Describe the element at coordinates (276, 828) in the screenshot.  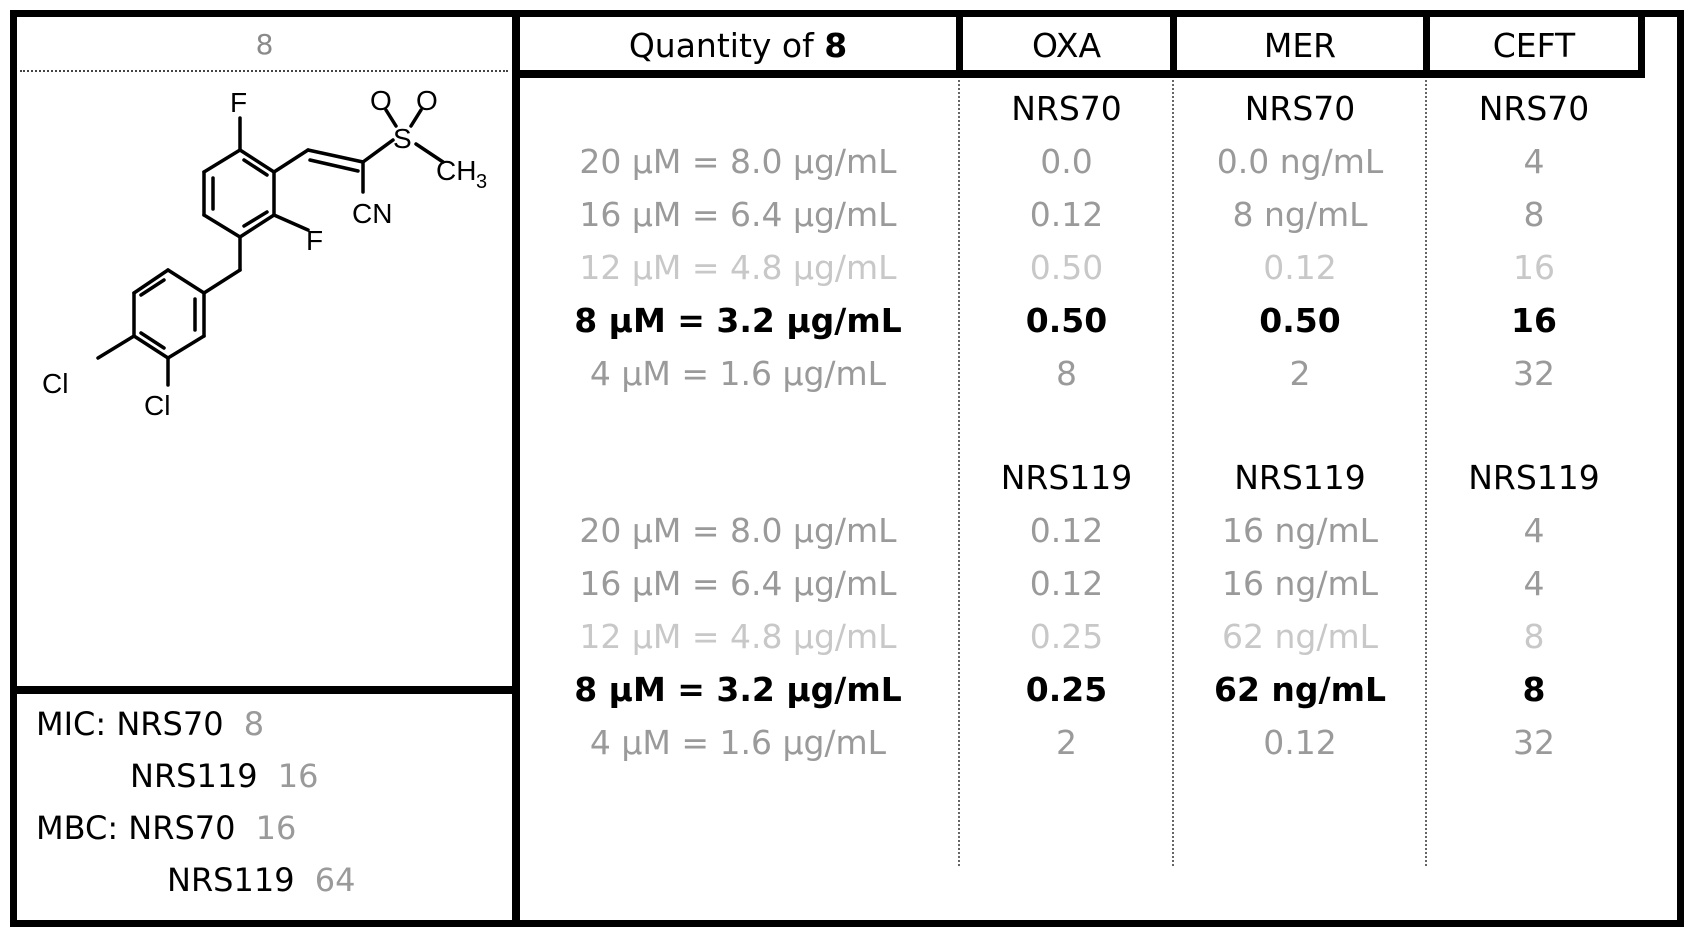
I see `mbc-value-1: 16` at that location.